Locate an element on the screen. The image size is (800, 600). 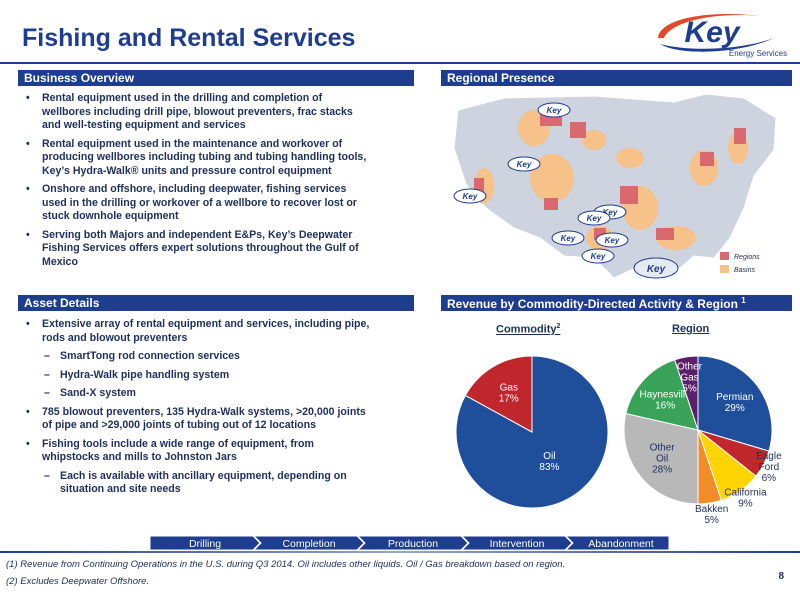
revenue-heading-note: 1 is located at coordinates (743, 300).